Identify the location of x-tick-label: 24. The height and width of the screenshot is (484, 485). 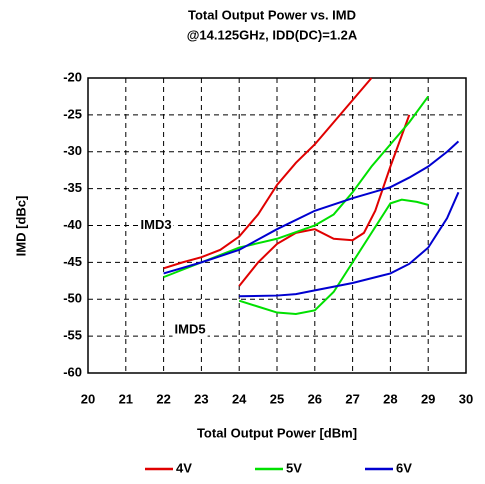
(239, 398).